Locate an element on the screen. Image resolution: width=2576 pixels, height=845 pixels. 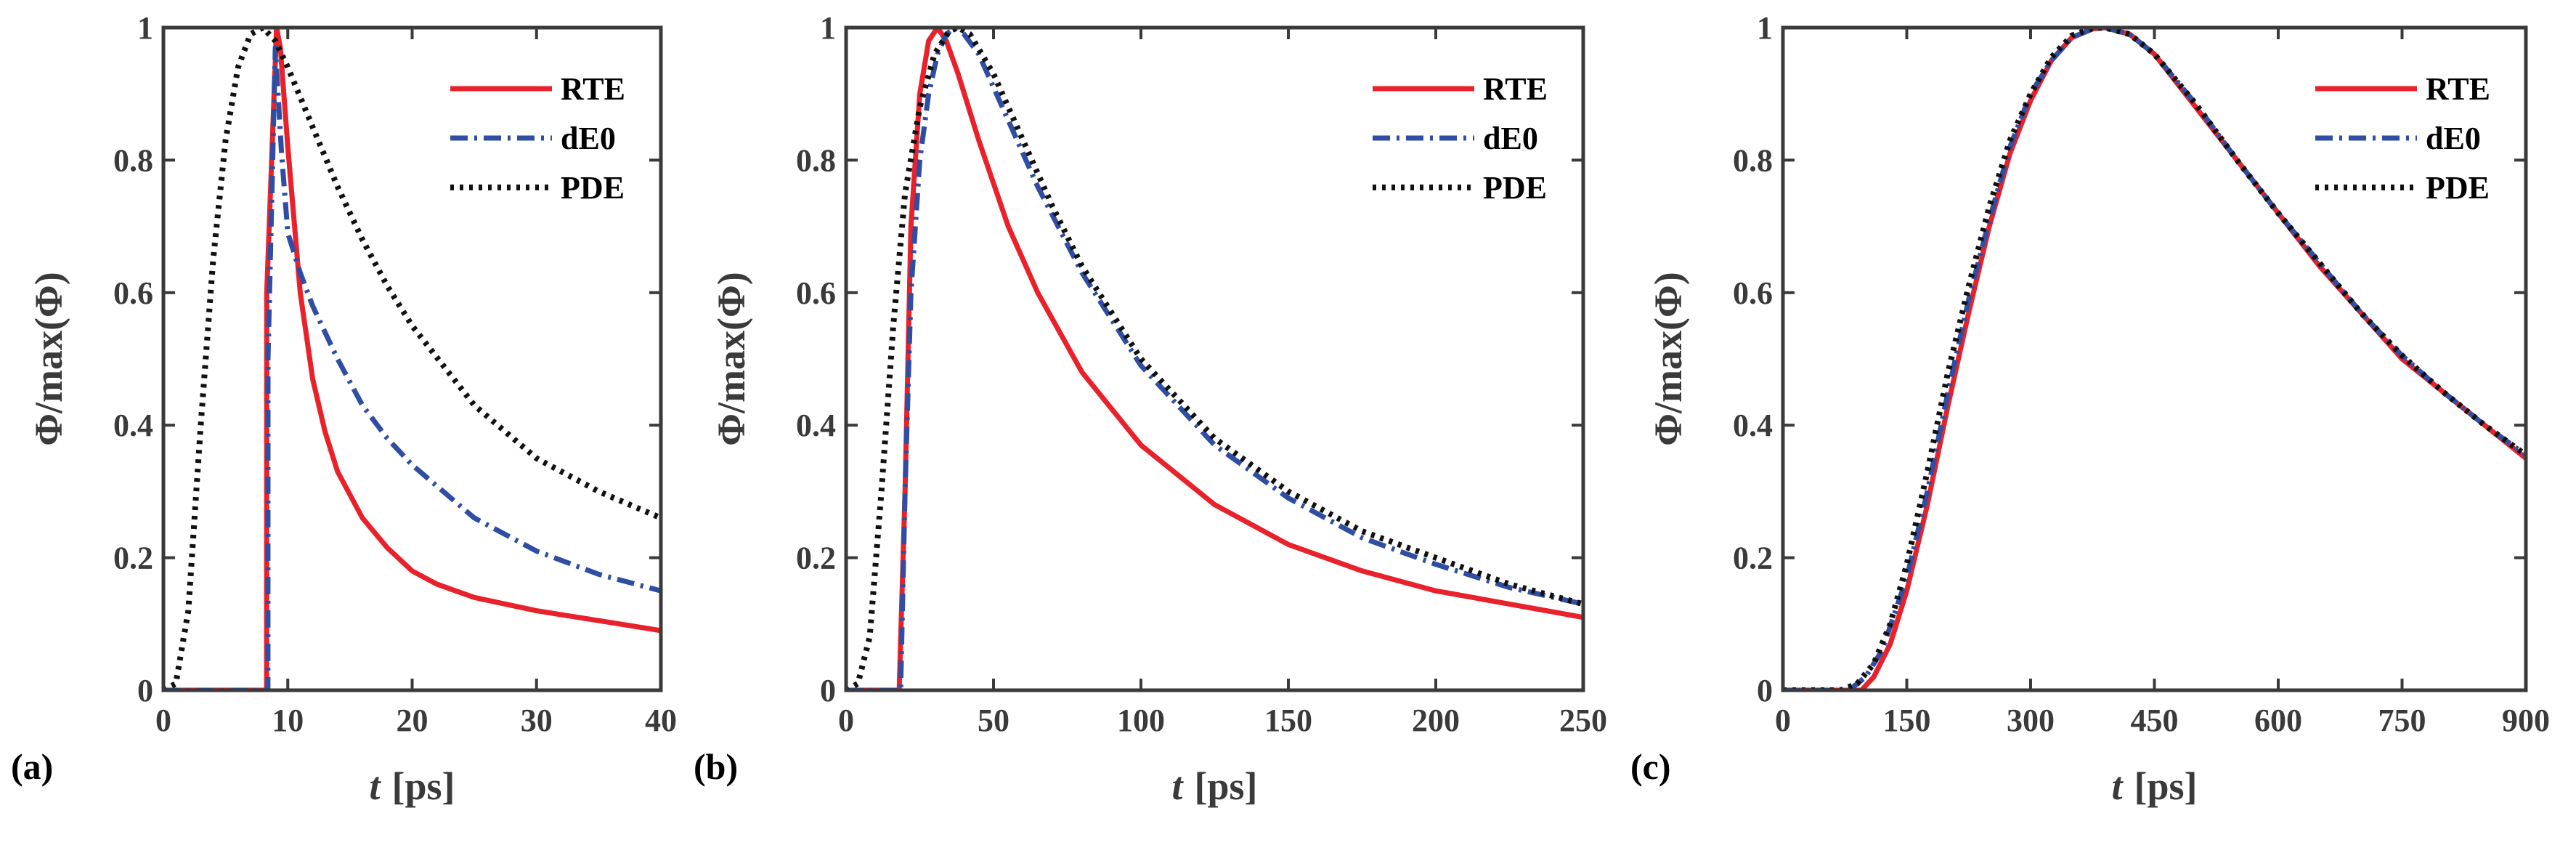
x-tick-label: 10 is located at coordinates (288, 720).